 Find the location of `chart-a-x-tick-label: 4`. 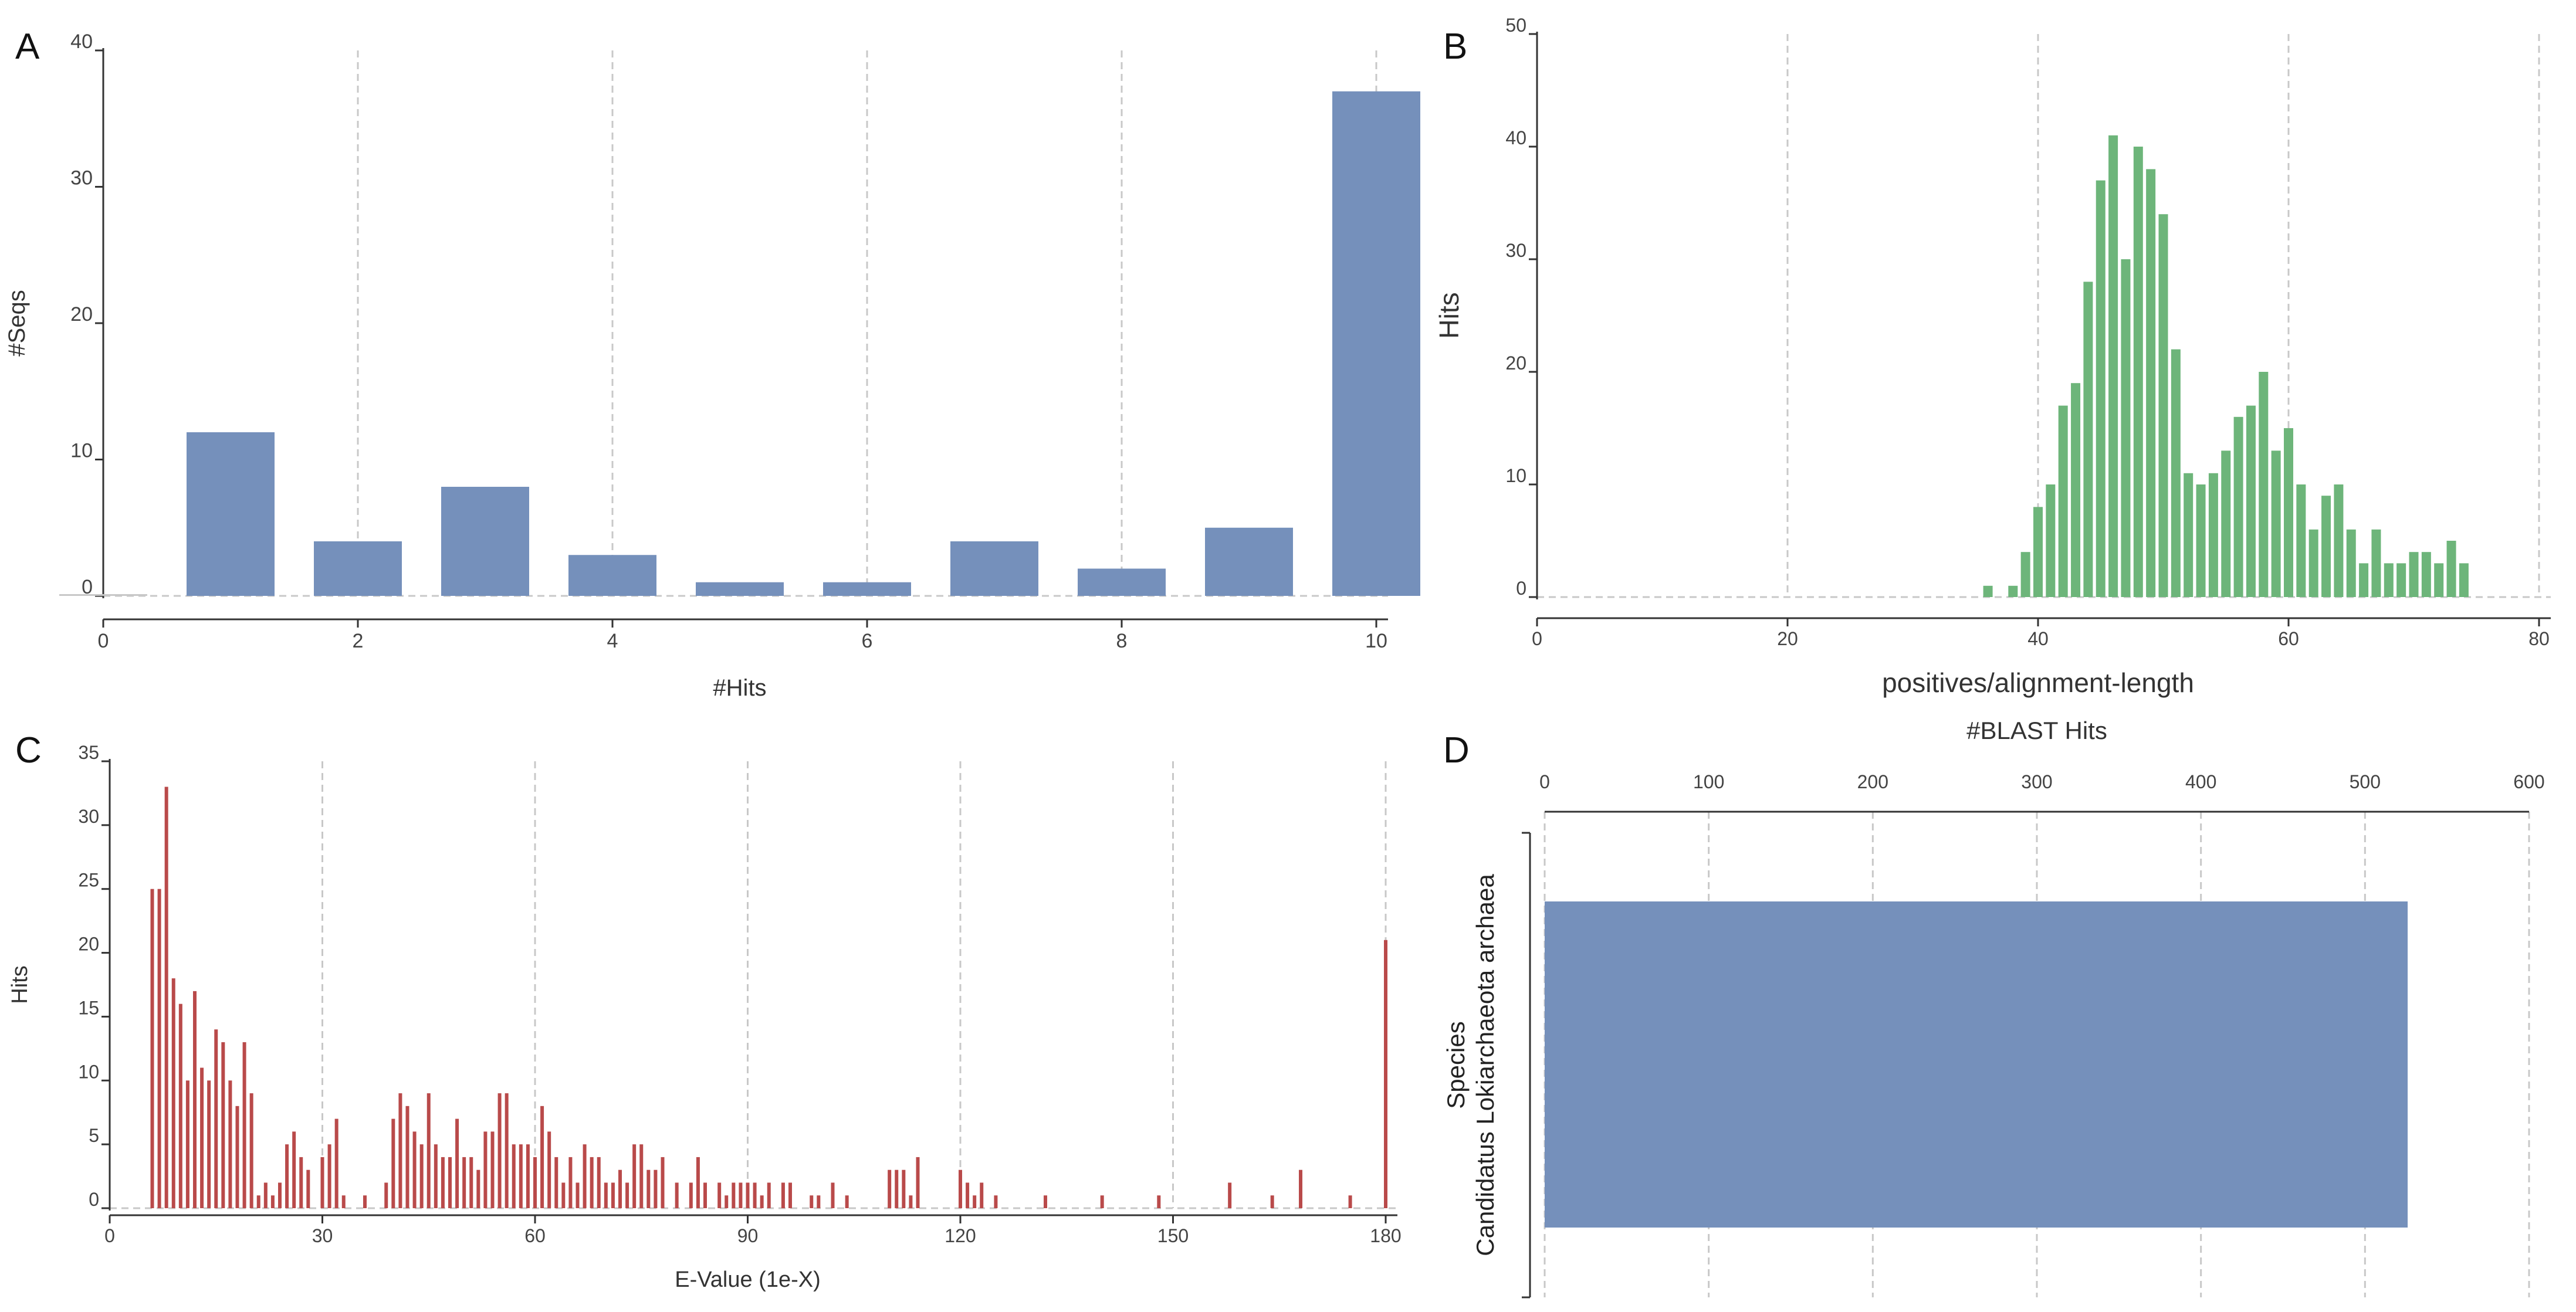

chart-a-x-tick-label: 4 is located at coordinates (612, 641).